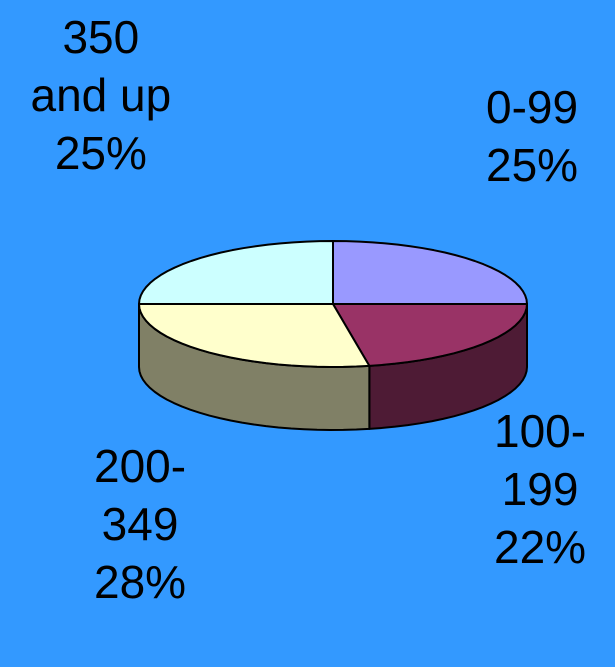  I want to click on slice-label-line: 0-99, so click(532, 107).